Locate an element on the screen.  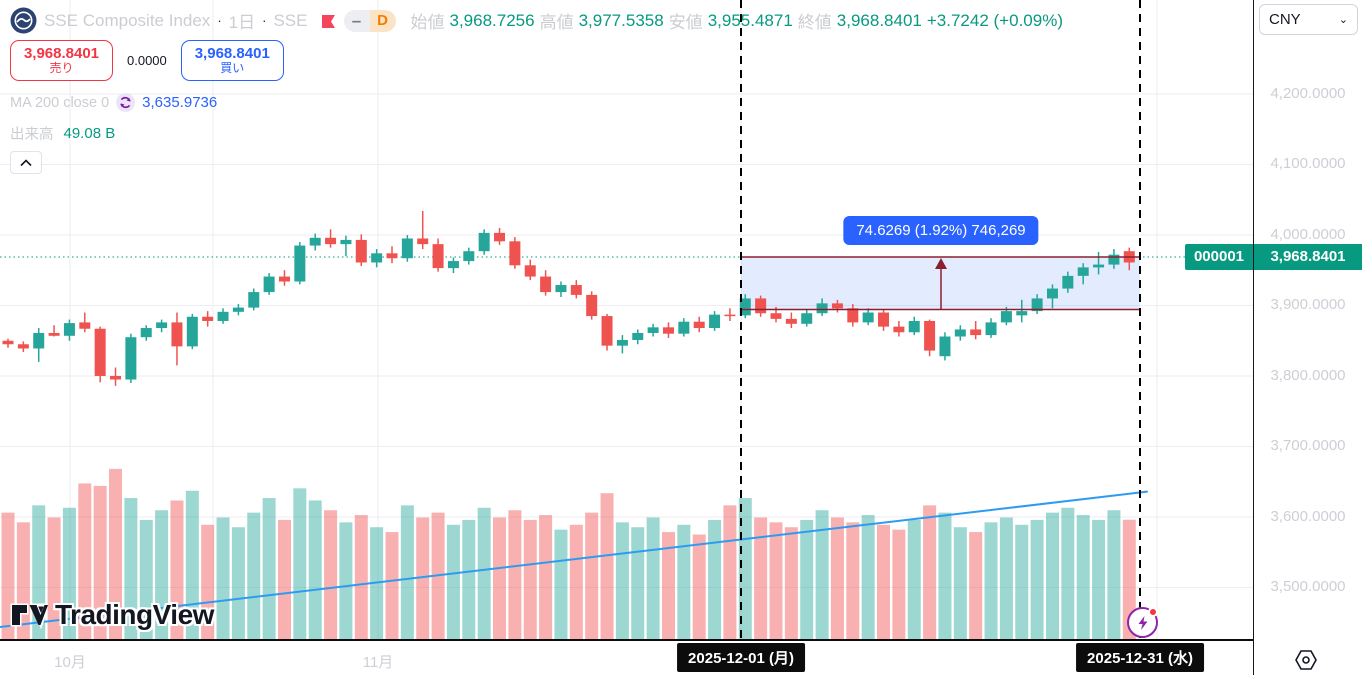
sell-button: 3,968.8401 売り is located at coordinates (61, 60).